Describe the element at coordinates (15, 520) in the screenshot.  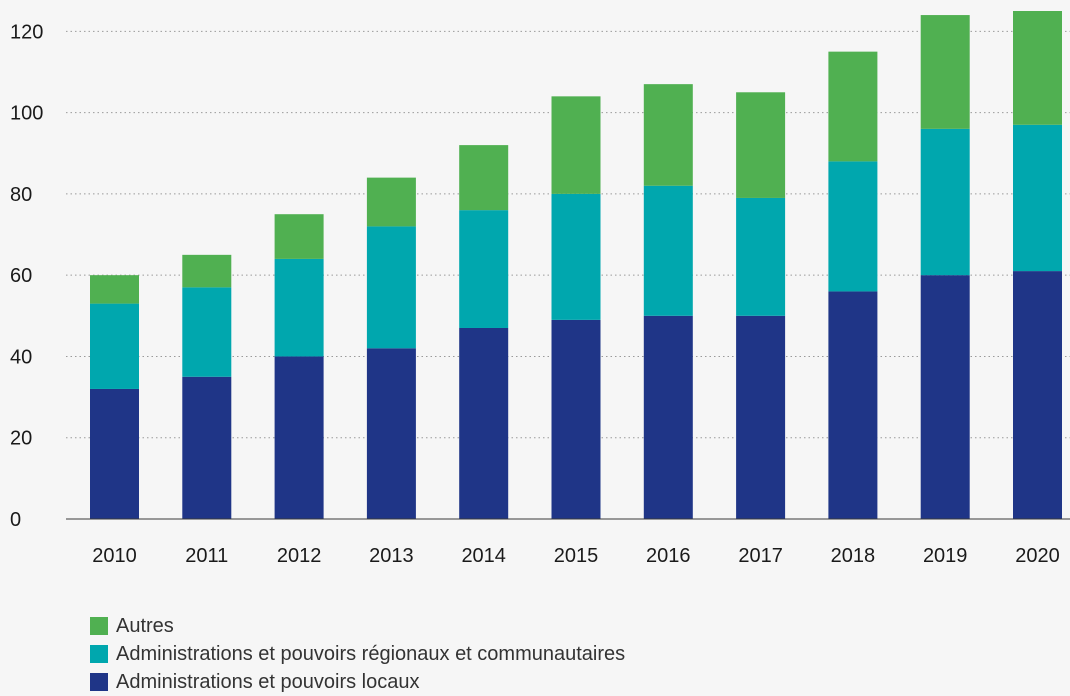
I see `y-tick-label: 0` at that location.